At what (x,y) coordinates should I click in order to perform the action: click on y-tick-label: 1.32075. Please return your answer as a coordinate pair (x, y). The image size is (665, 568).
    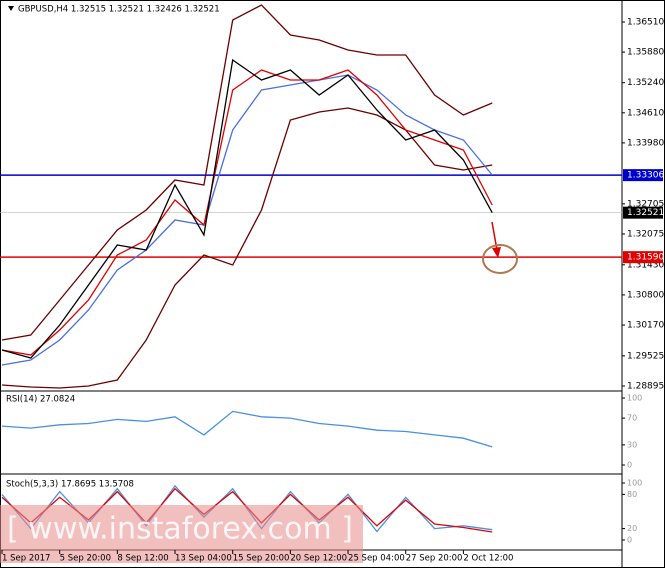
    Looking at the image, I should click on (645, 234).